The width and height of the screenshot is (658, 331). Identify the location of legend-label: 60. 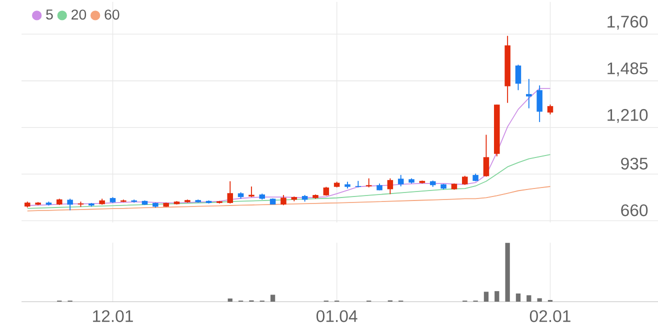
(112, 15).